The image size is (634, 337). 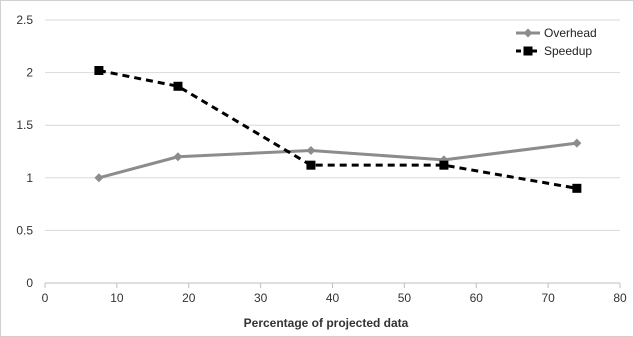 I want to click on x-tick-label: 0, so click(x=45, y=298).